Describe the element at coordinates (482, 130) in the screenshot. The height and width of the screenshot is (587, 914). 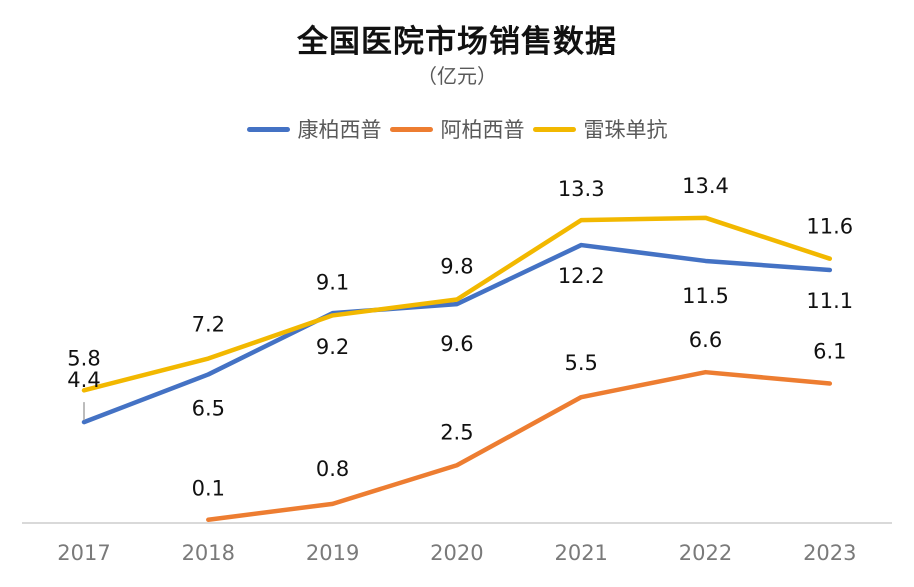
I see `legend-label: 阿柏西普` at that location.